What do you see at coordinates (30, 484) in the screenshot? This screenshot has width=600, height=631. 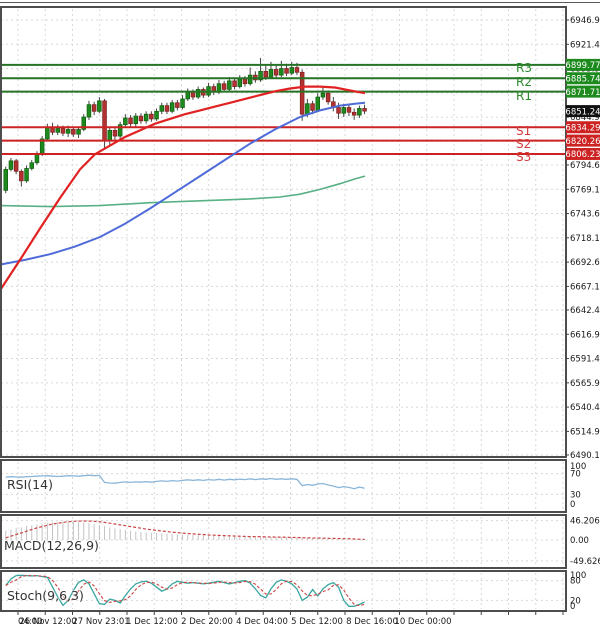 I see `rsi-panel-label: RSI(14)` at bounding box center [30, 484].